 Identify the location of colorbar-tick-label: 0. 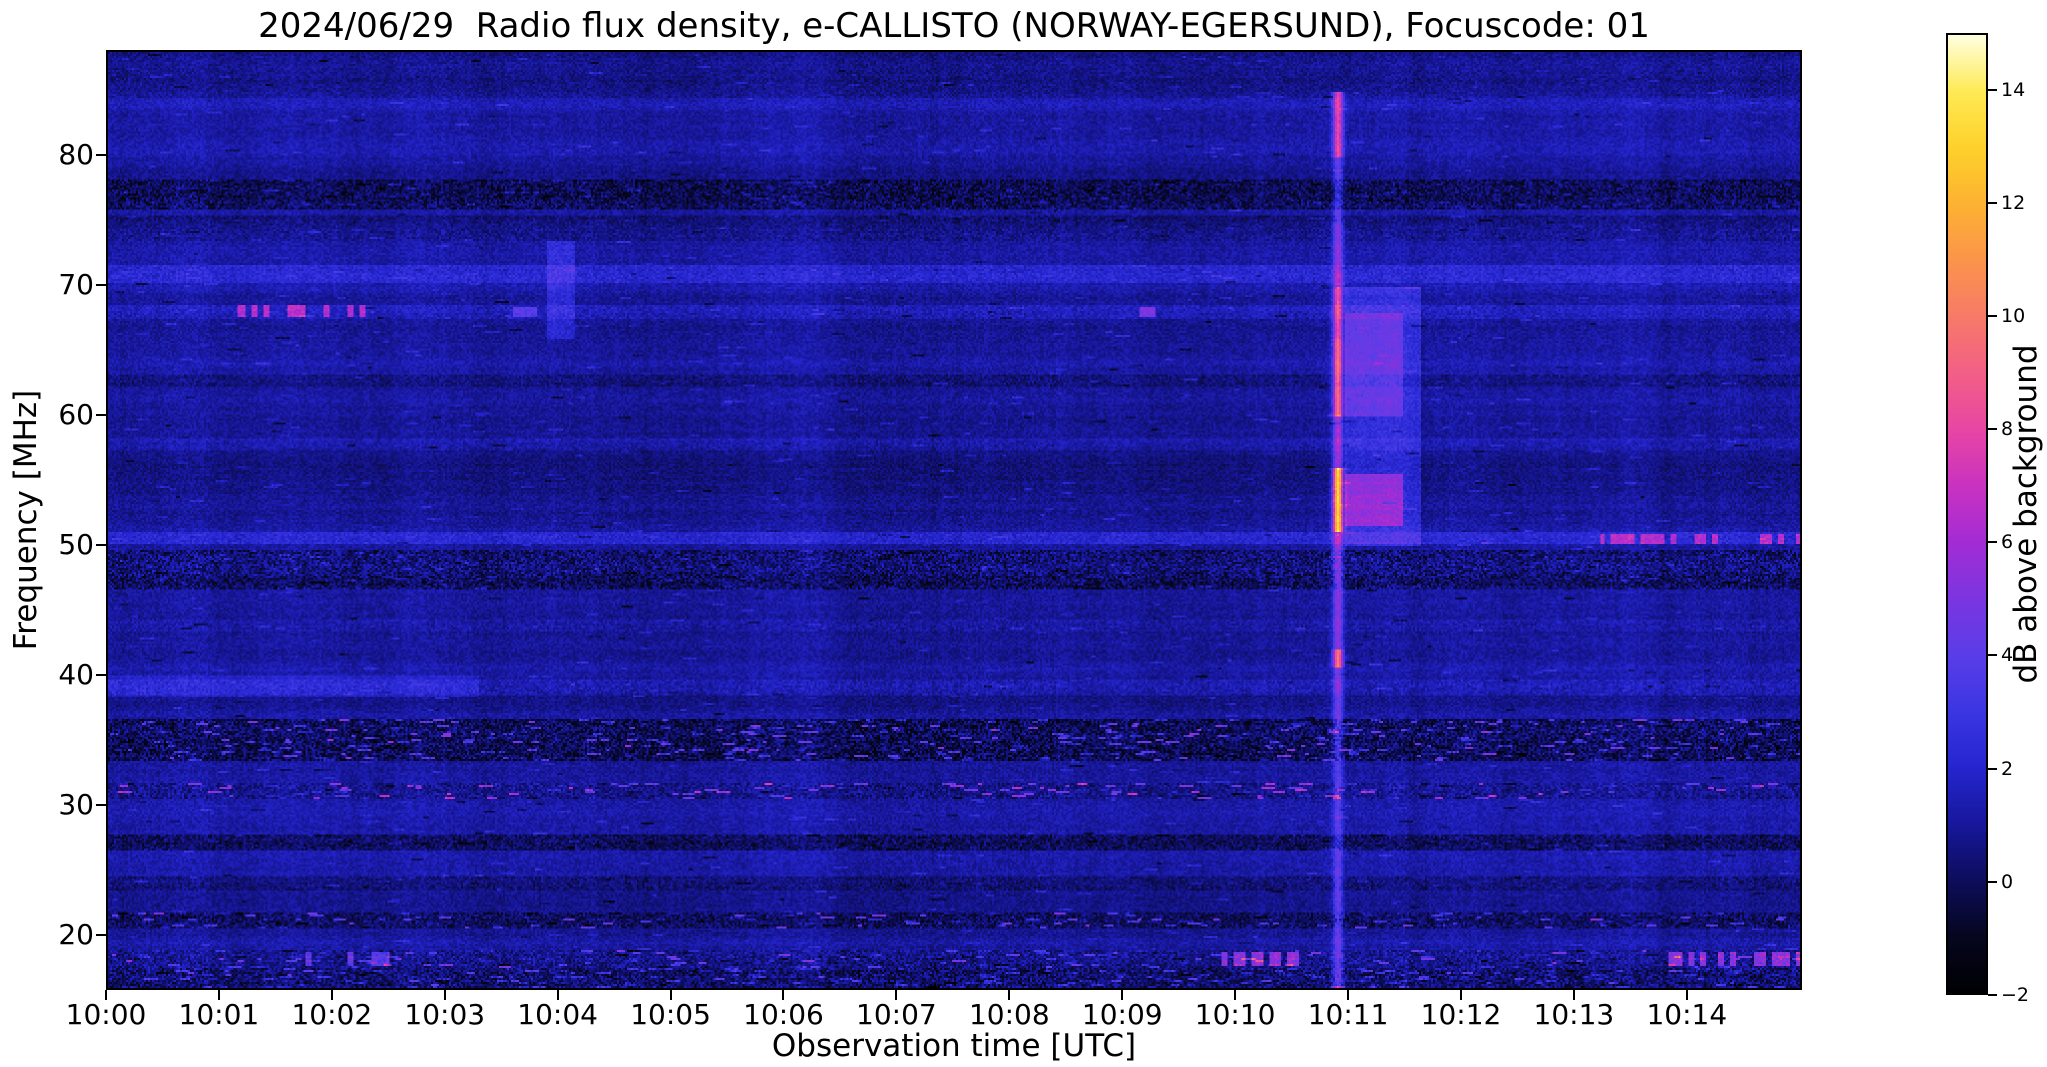
(2007, 881).